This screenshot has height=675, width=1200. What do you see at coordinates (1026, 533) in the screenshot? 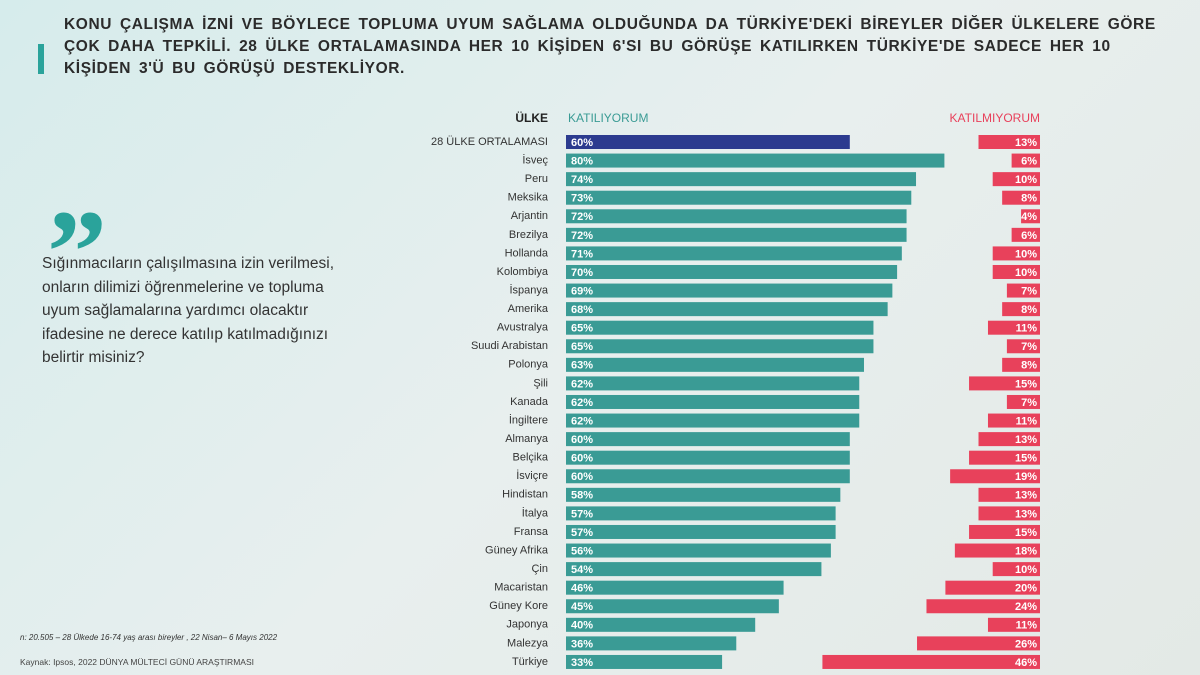
I see `value-label: 15%` at bounding box center [1026, 533].